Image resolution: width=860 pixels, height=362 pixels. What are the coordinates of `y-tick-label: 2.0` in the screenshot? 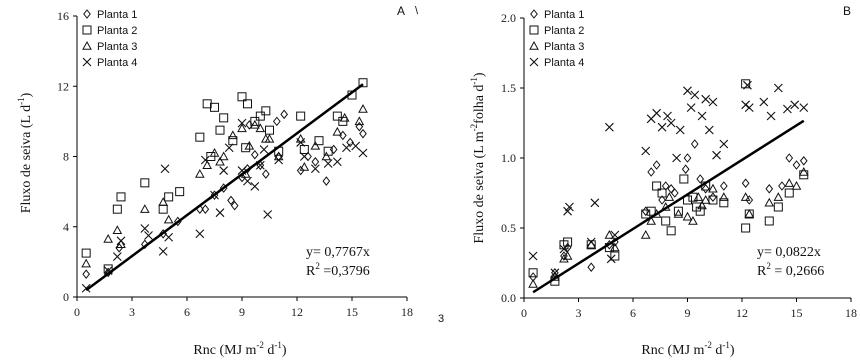 It's located at (508, 18).